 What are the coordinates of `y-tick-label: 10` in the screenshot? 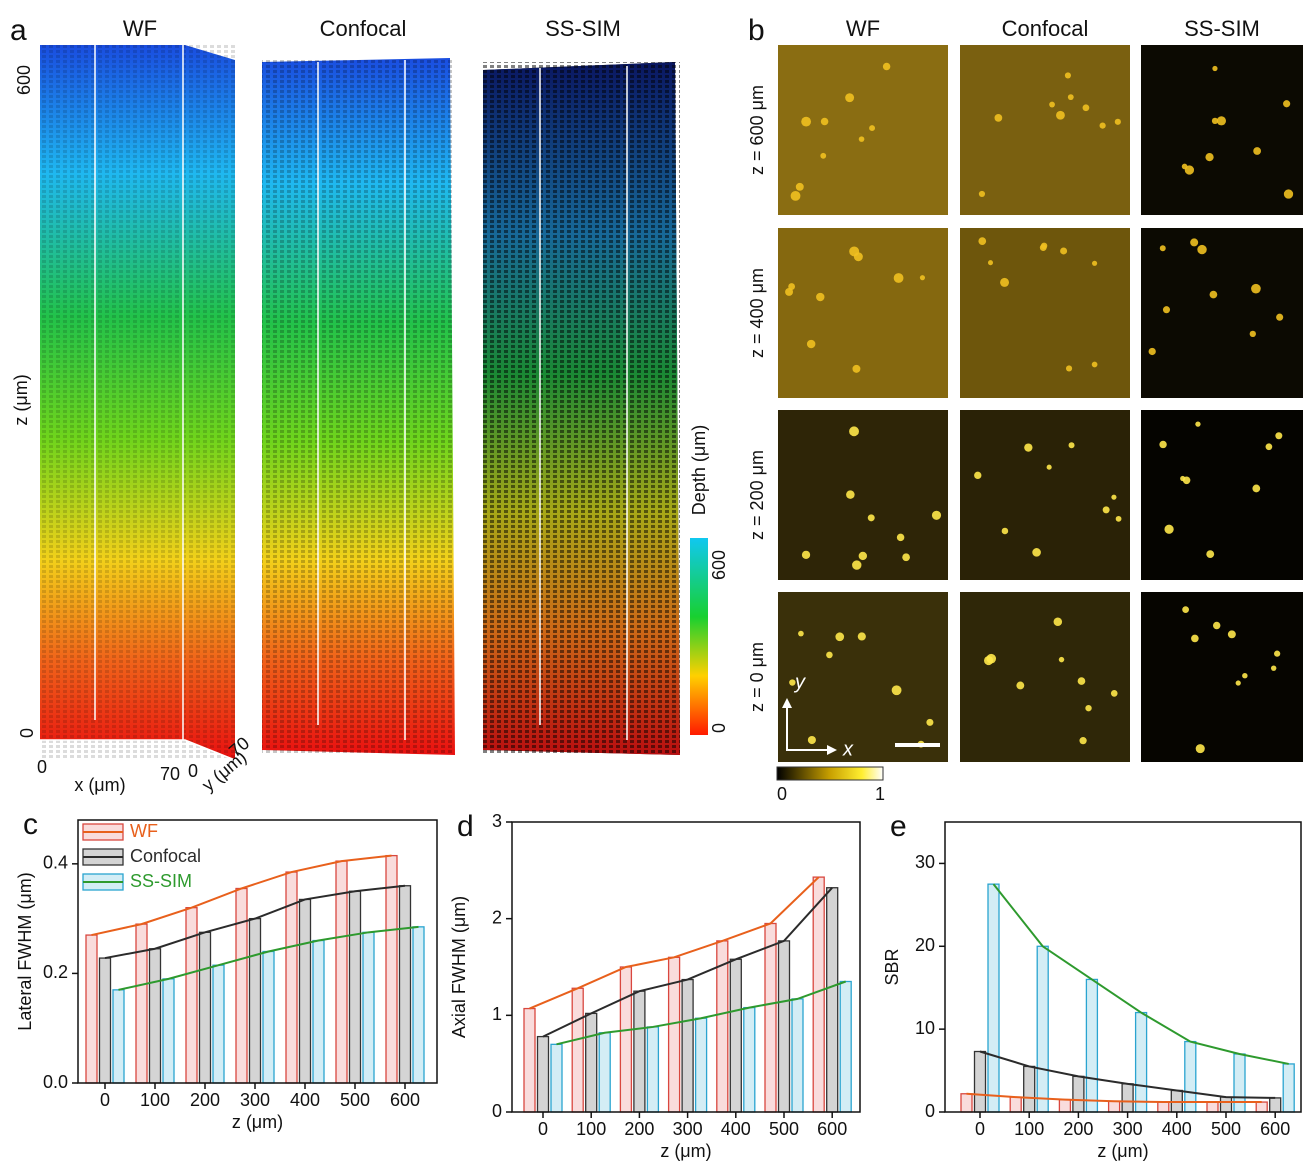 It's located at (925, 1028).